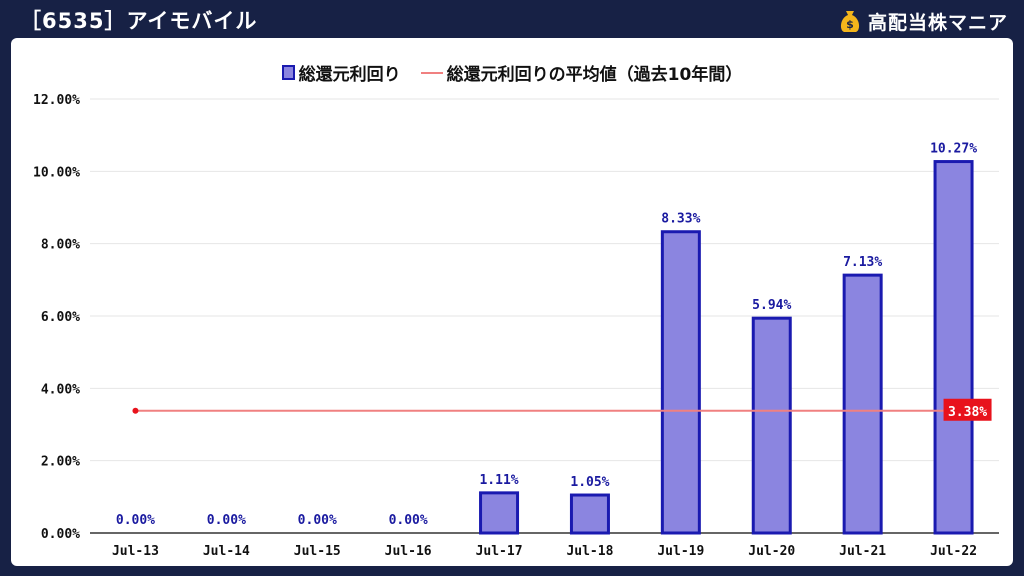  Describe the element at coordinates (56, 100) in the screenshot. I see `y-tick-label: 12.00%` at that location.